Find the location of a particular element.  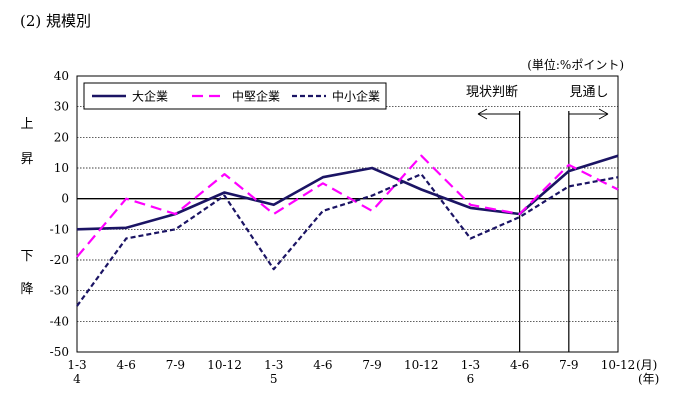

page-title: (2) 規模別 is located at coordinates (56, 21).